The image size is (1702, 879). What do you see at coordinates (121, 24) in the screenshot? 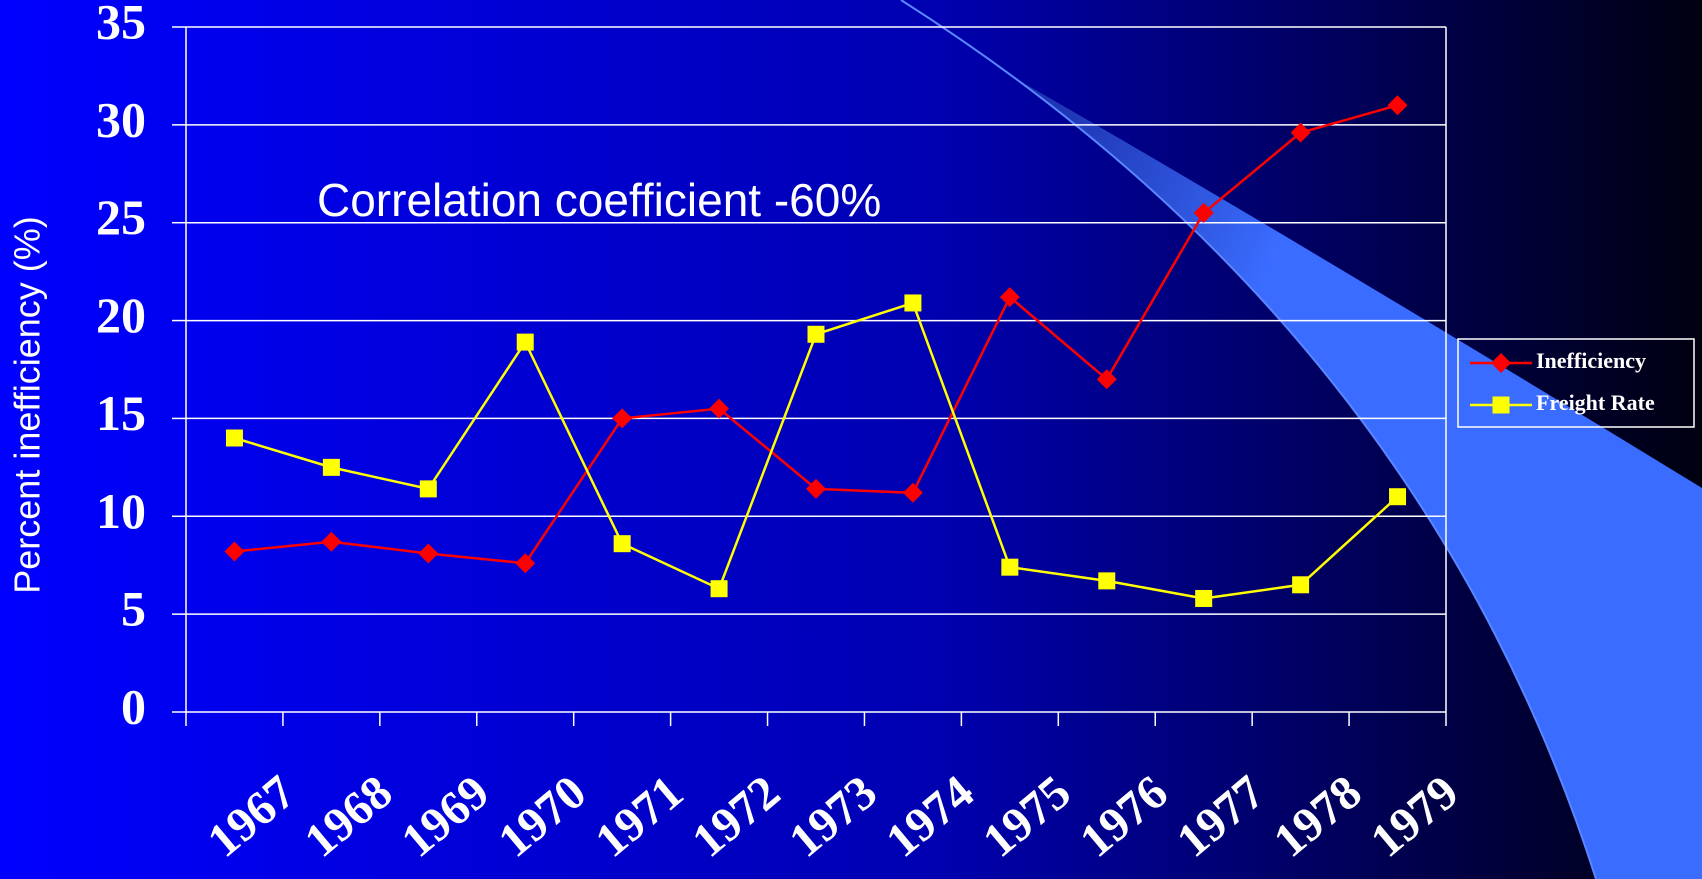
I see `y-tick-label: 35` at bounding box center [121, 24].